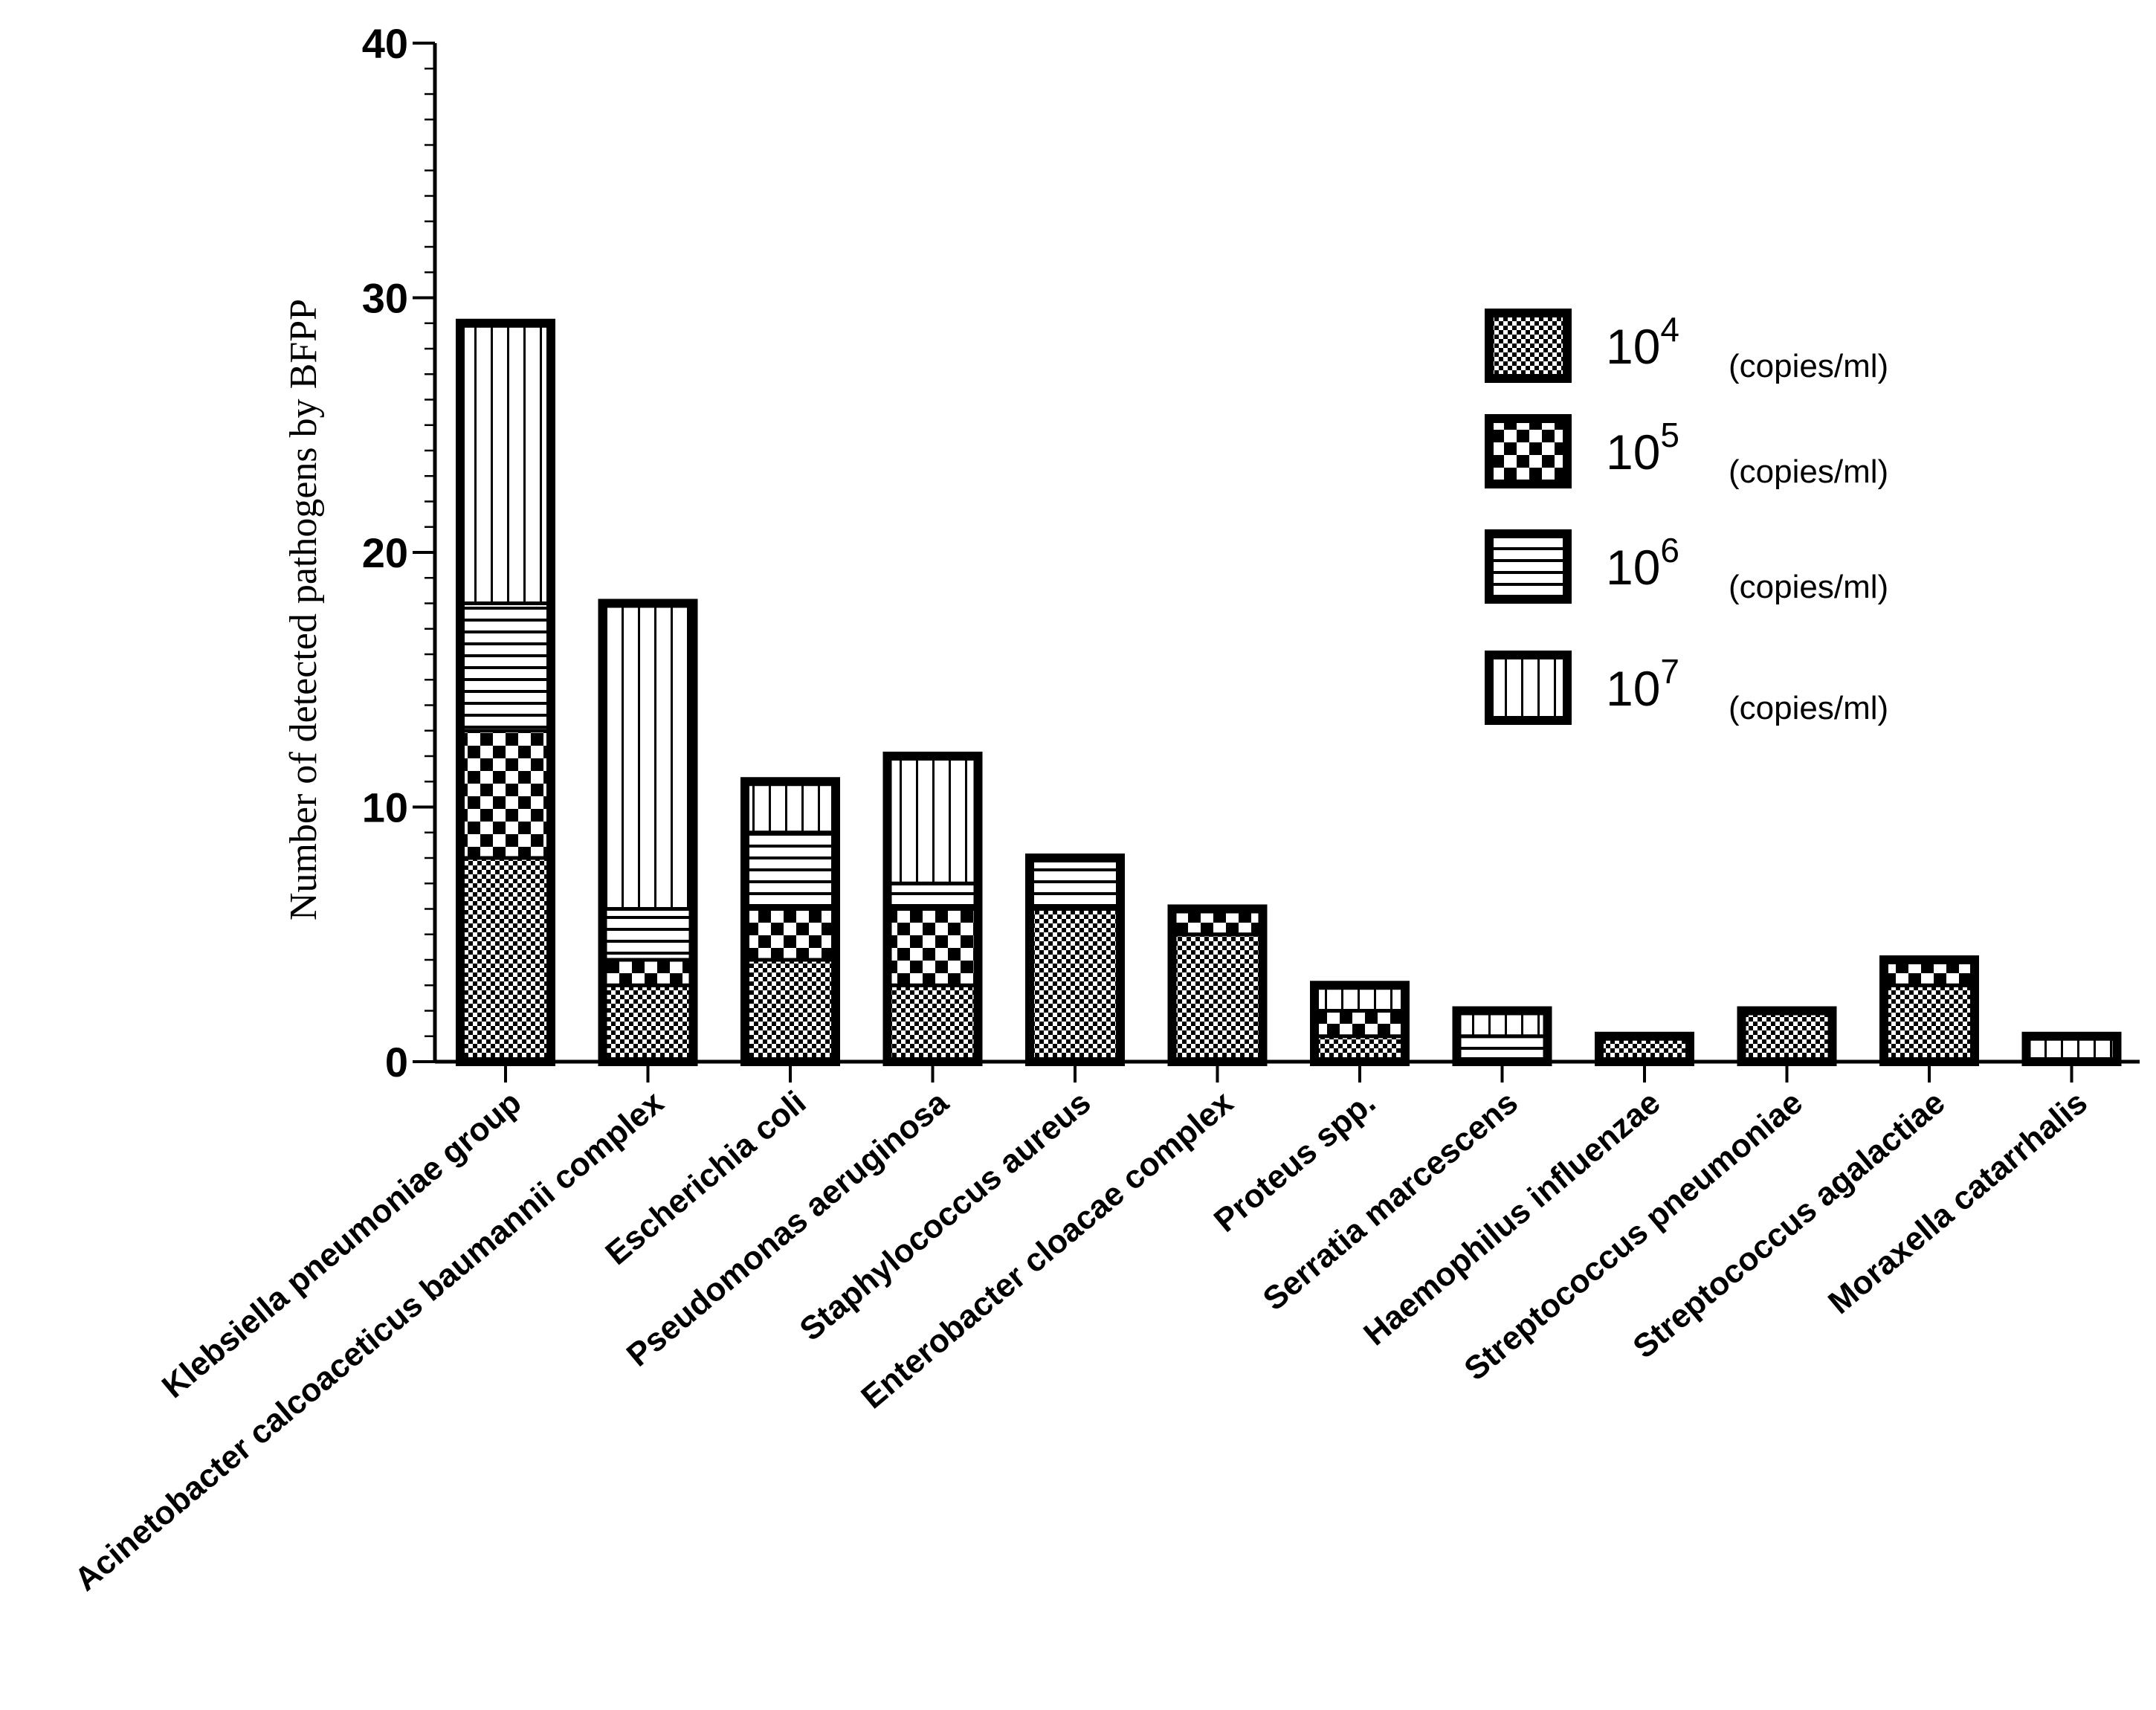  What do you see at coordinates (1642, 342) in the screenshot?
I see `legend-label: 104` at bounding box center [1642, 342].